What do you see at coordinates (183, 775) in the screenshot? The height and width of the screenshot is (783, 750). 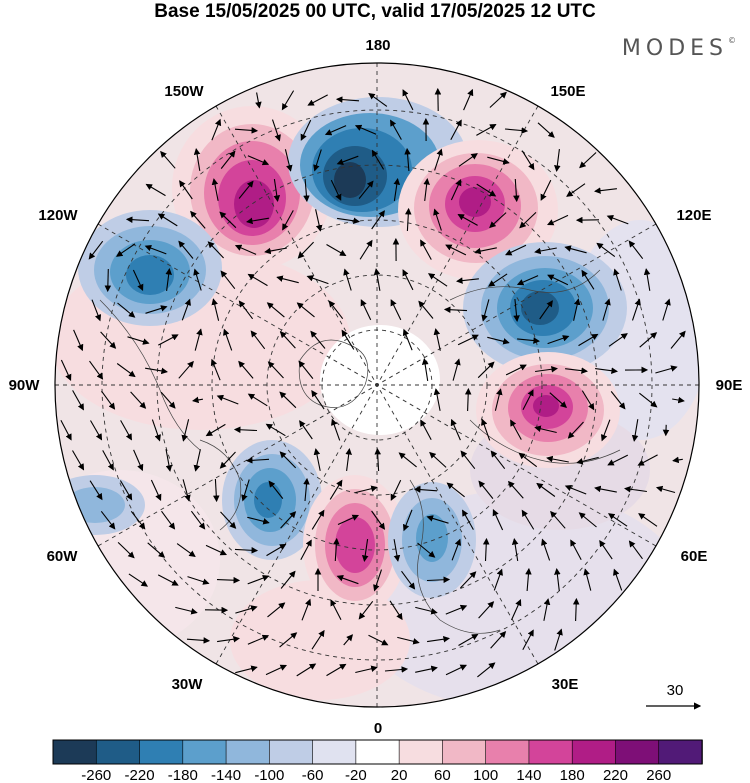 I see `colorbar-tick-label: -180` at bounding box center [183, 775].